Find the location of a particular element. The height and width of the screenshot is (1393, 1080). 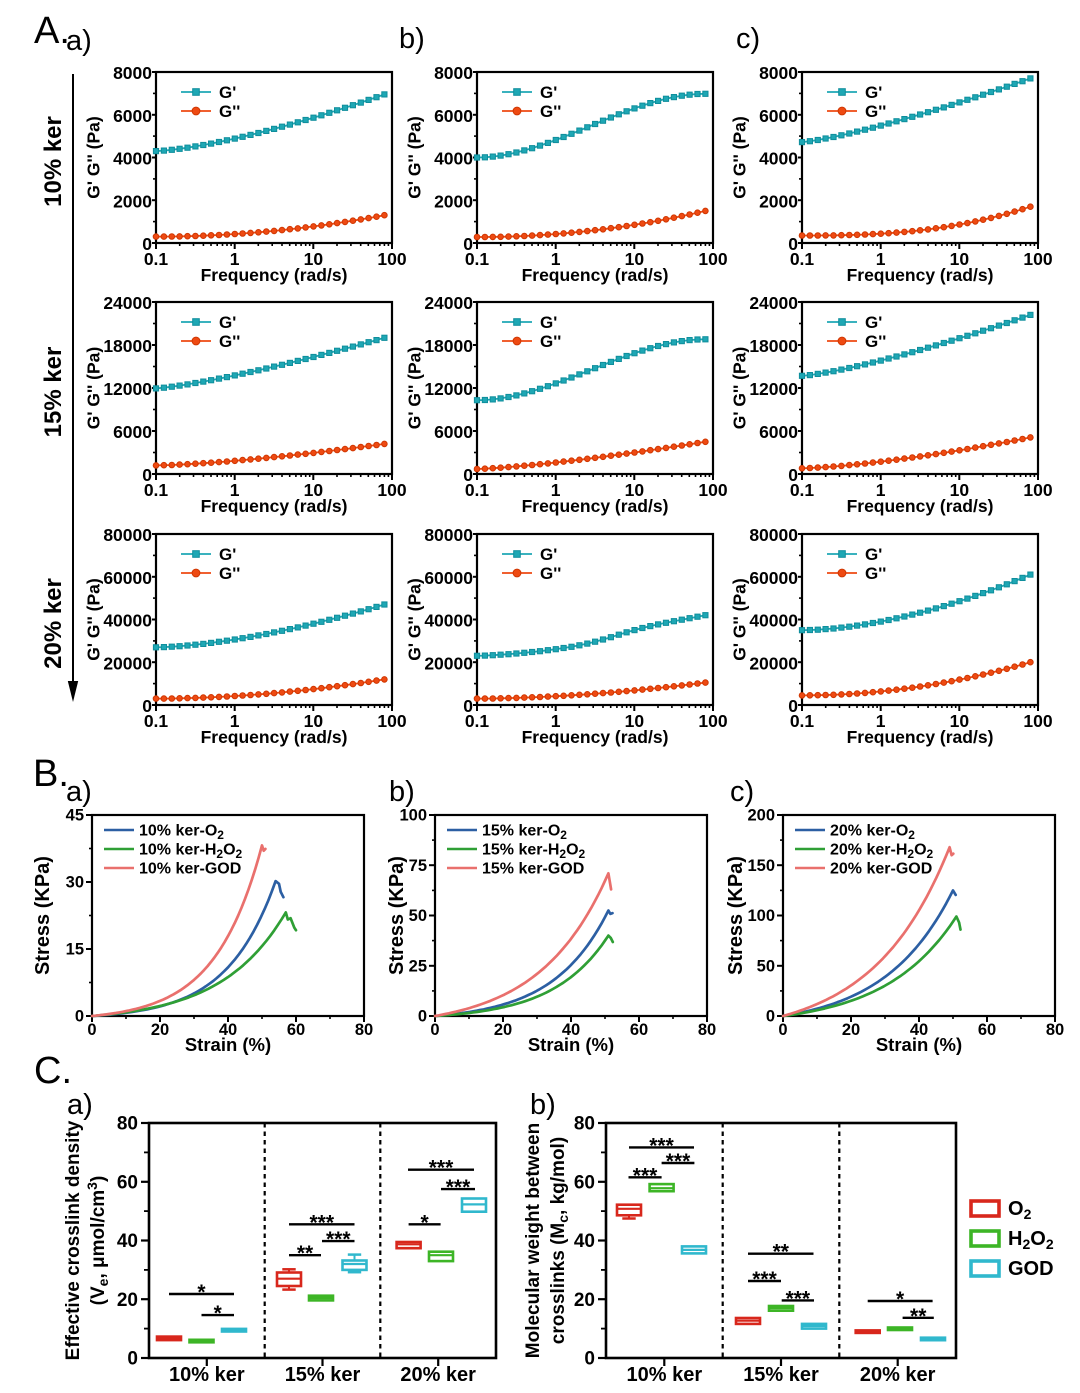

svg-text: (Ve, μmol/cm3) is located at coordinates (97, 1241).